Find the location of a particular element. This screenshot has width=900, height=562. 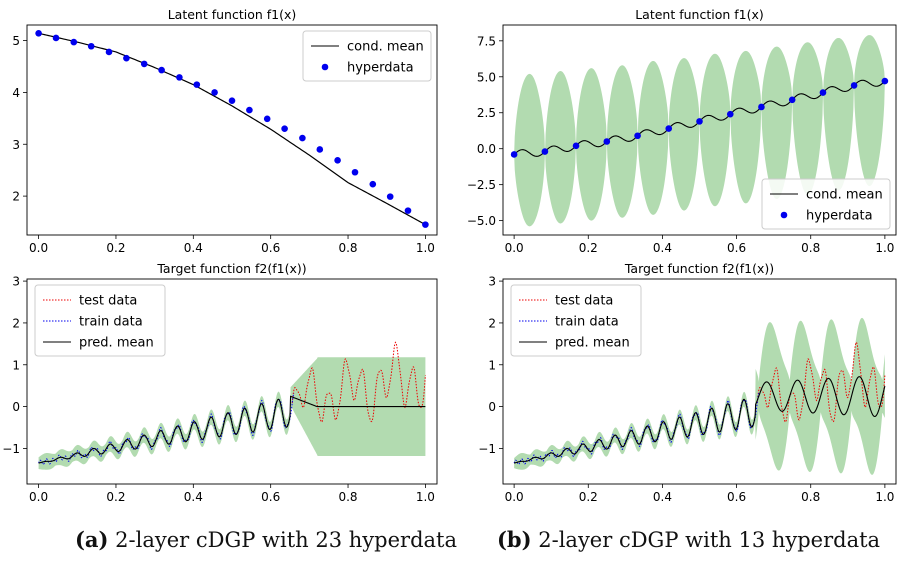

caption-b-text: 2-layer cDGP with 13 hyperdata is located at coordinates (709, 540).